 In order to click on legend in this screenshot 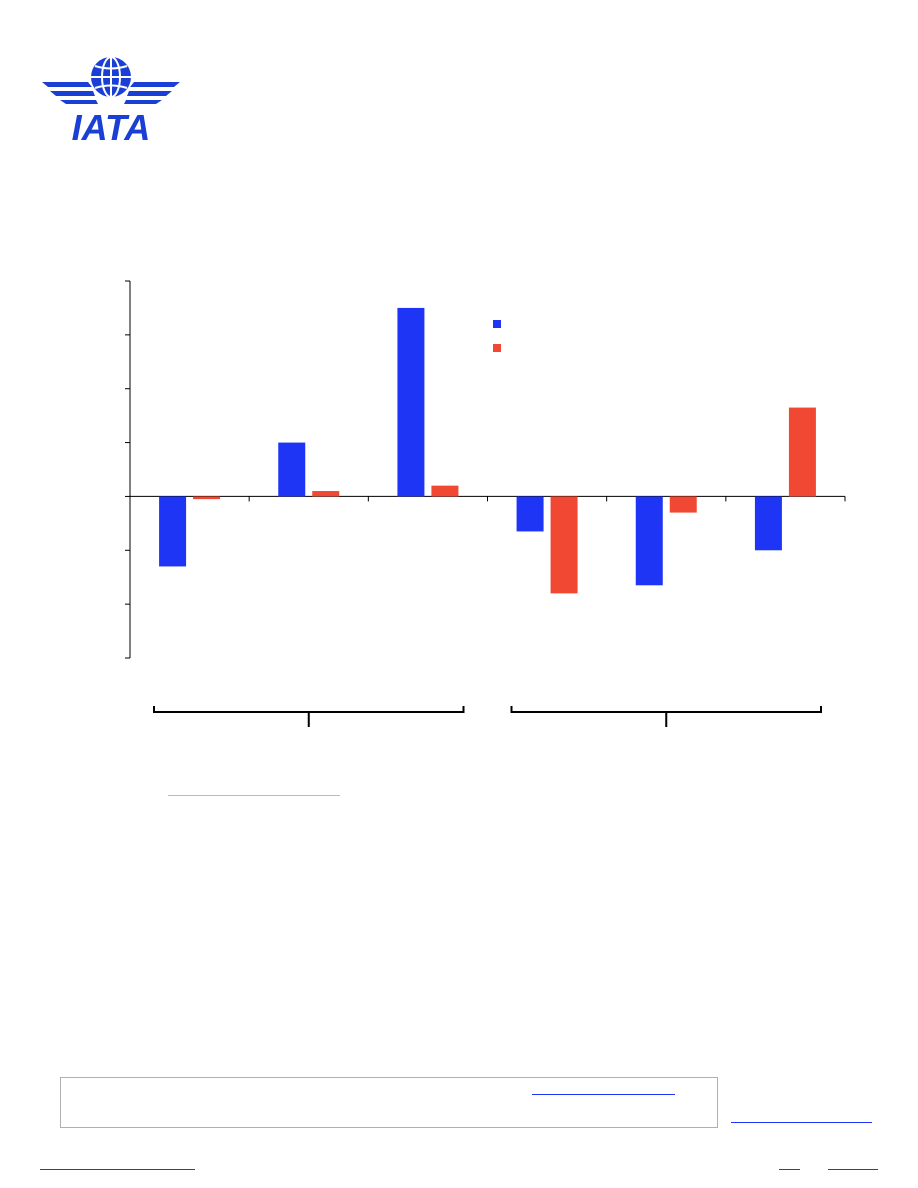, I will do `click(497, 336)`.